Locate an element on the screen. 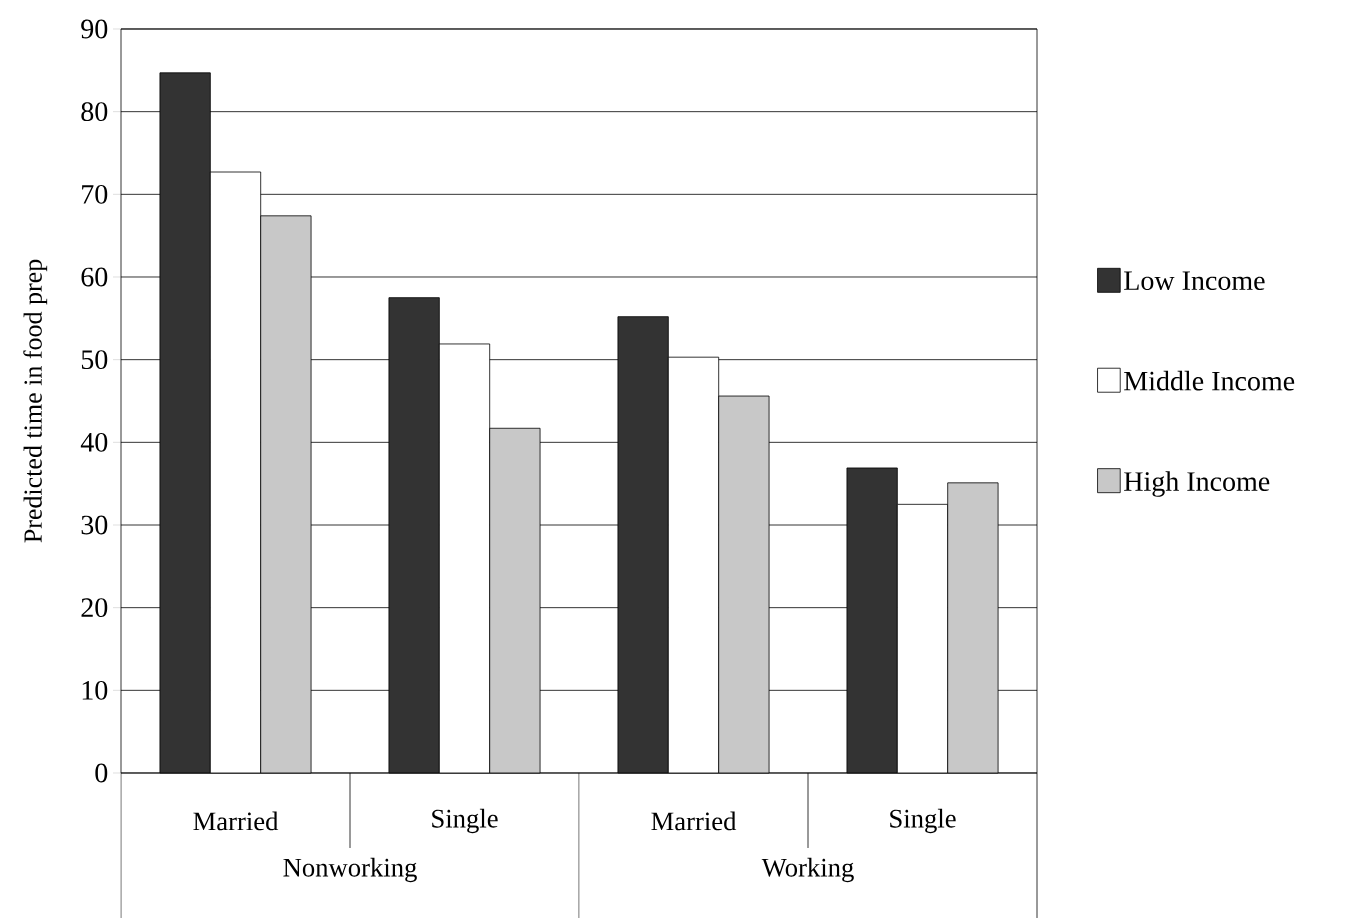 The height and width of the screenshot is (918, 1359). y-tick-label: 0 is located at coordinates (101, 773).